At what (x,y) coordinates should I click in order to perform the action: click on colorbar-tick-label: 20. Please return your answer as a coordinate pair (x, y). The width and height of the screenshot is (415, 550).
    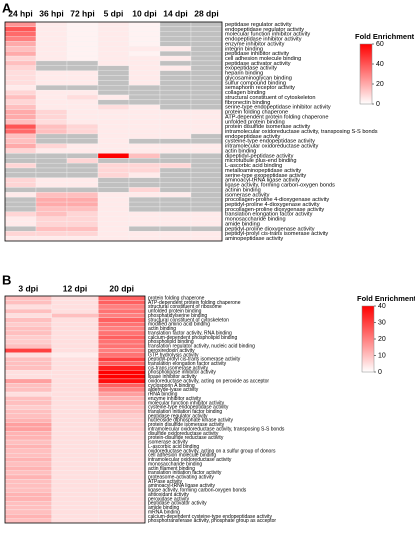
    Looking at the image, I should click on (382, 339).